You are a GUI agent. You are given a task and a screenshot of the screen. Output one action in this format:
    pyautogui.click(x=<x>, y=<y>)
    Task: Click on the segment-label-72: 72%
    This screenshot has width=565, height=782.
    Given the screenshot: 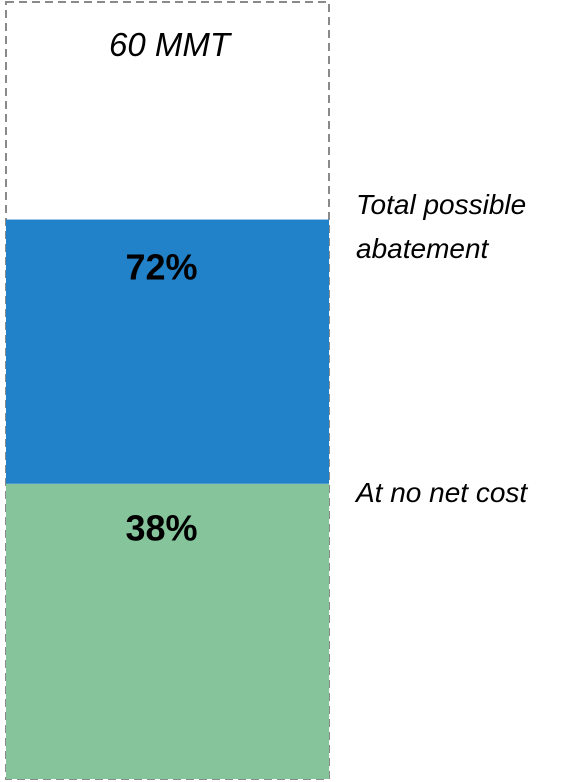 What is the action you would take?
    pyautogui.click(x=161, y=267)
    